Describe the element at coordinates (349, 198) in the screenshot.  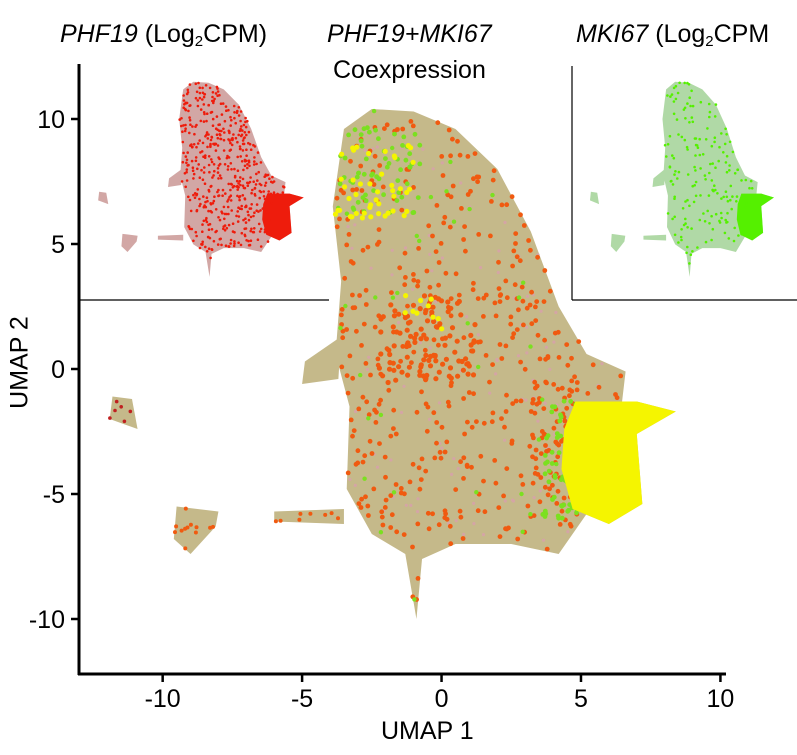
I see `coexpression-point` at that location.